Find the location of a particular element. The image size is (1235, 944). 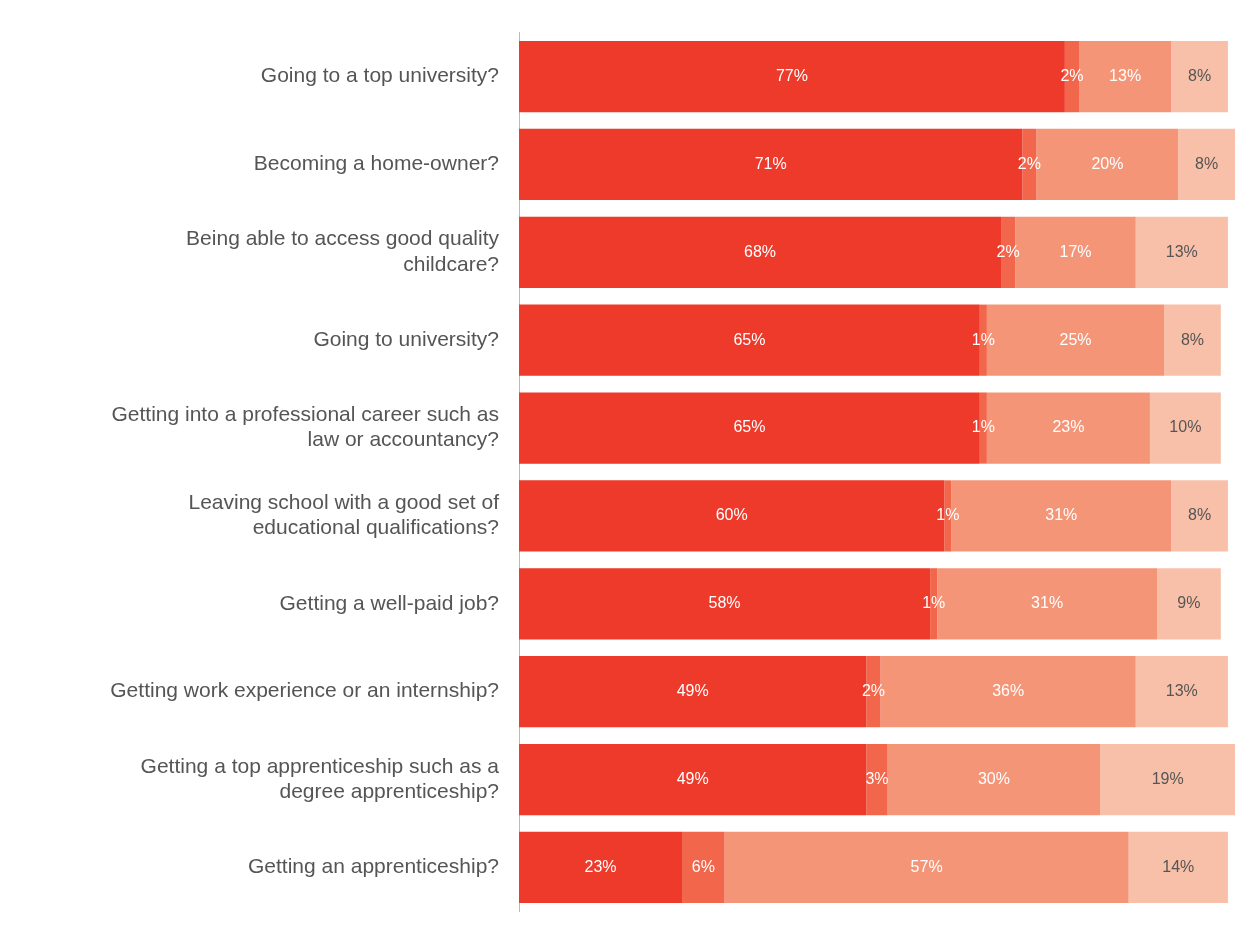

data-label: 60% is located at coordinates (731, 515).